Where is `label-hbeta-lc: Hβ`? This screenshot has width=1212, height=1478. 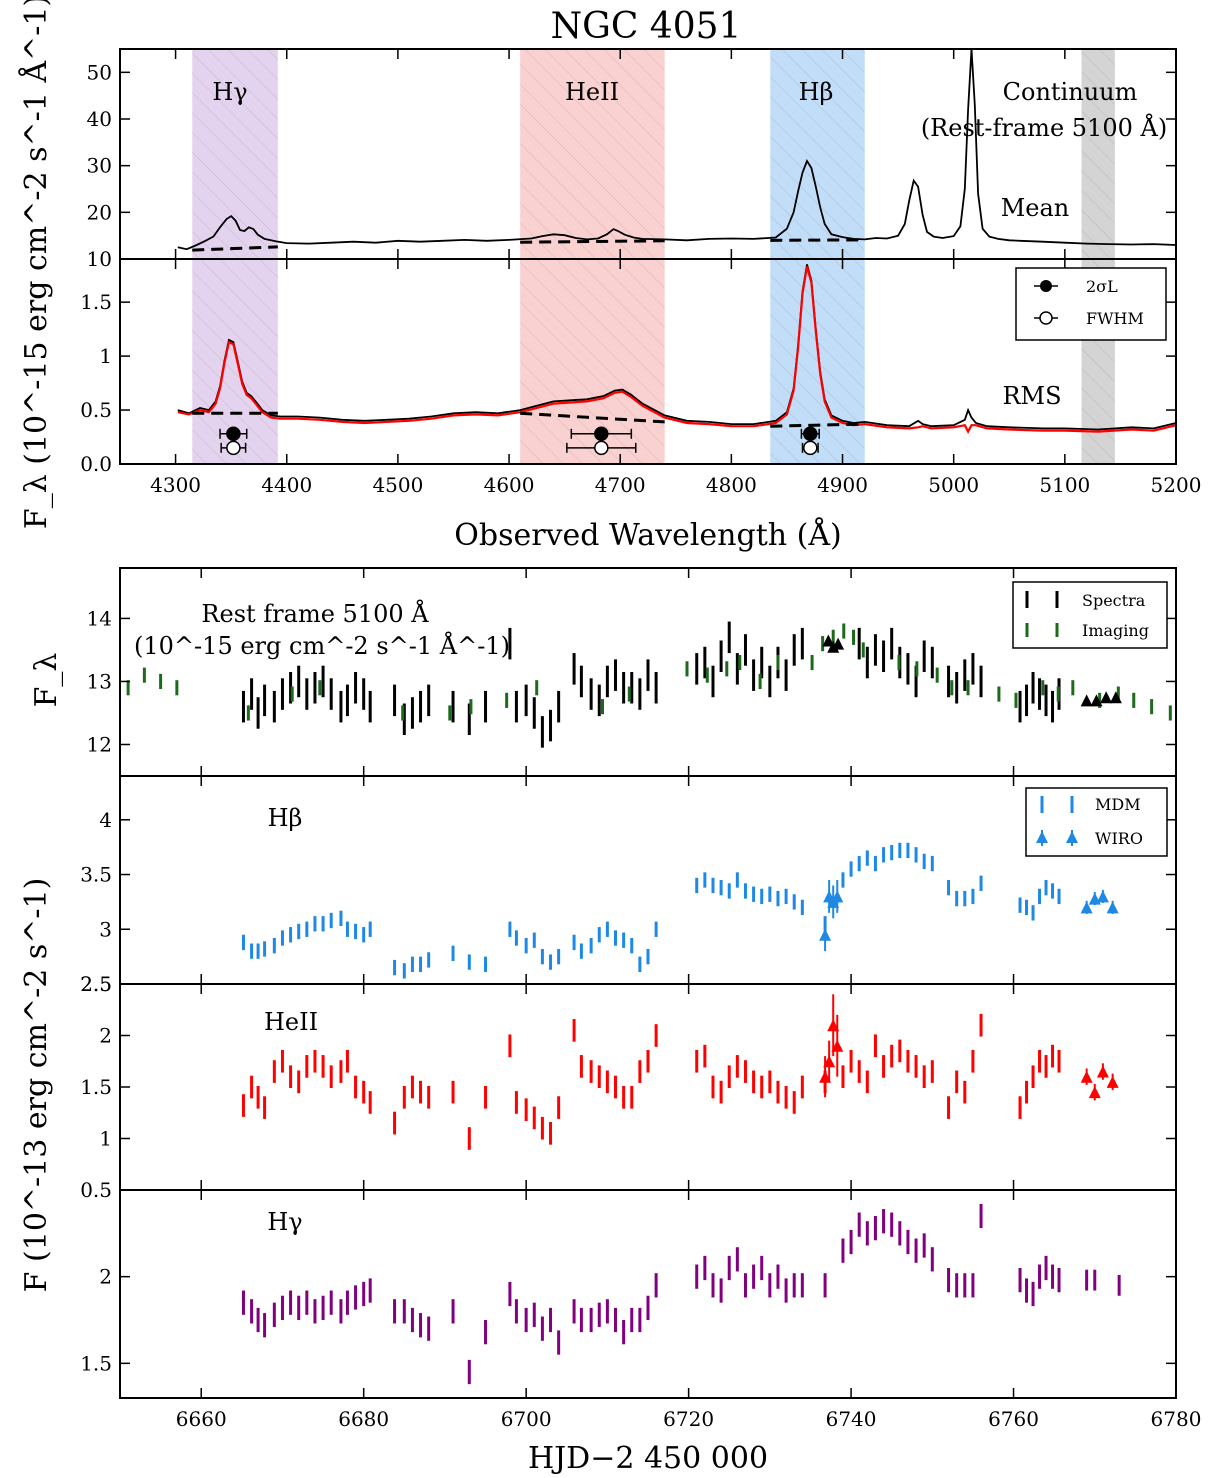
label-hbeta-lc: Hβ is located at coordinates (285, 818).